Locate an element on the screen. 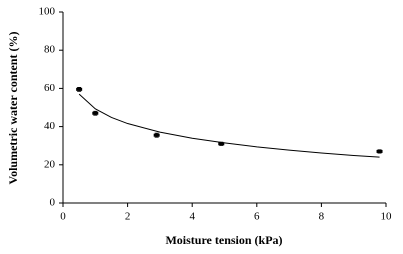 This screenshot has width=403, height=254. x-tick-label: 10 is located at coordinates (387, 217).